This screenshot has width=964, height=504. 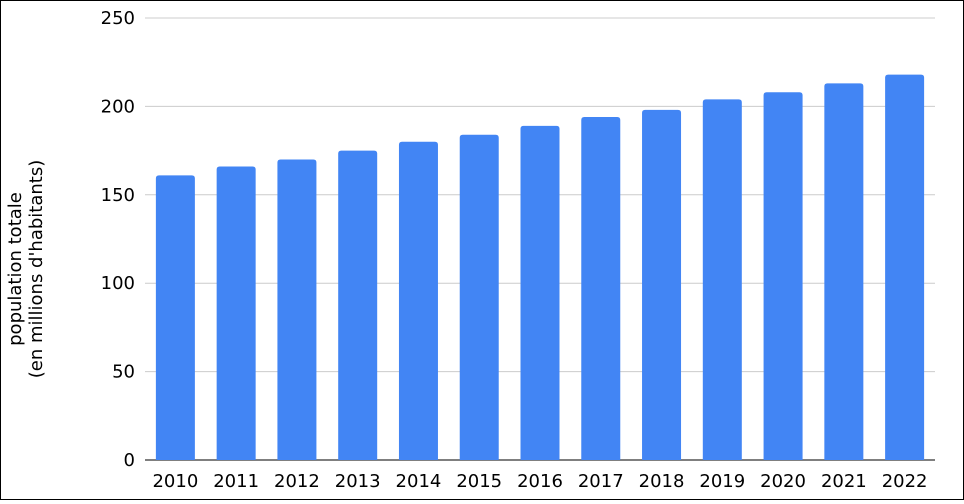 I want to click on x-tick-label: 2012, so click(x=297, y=481).